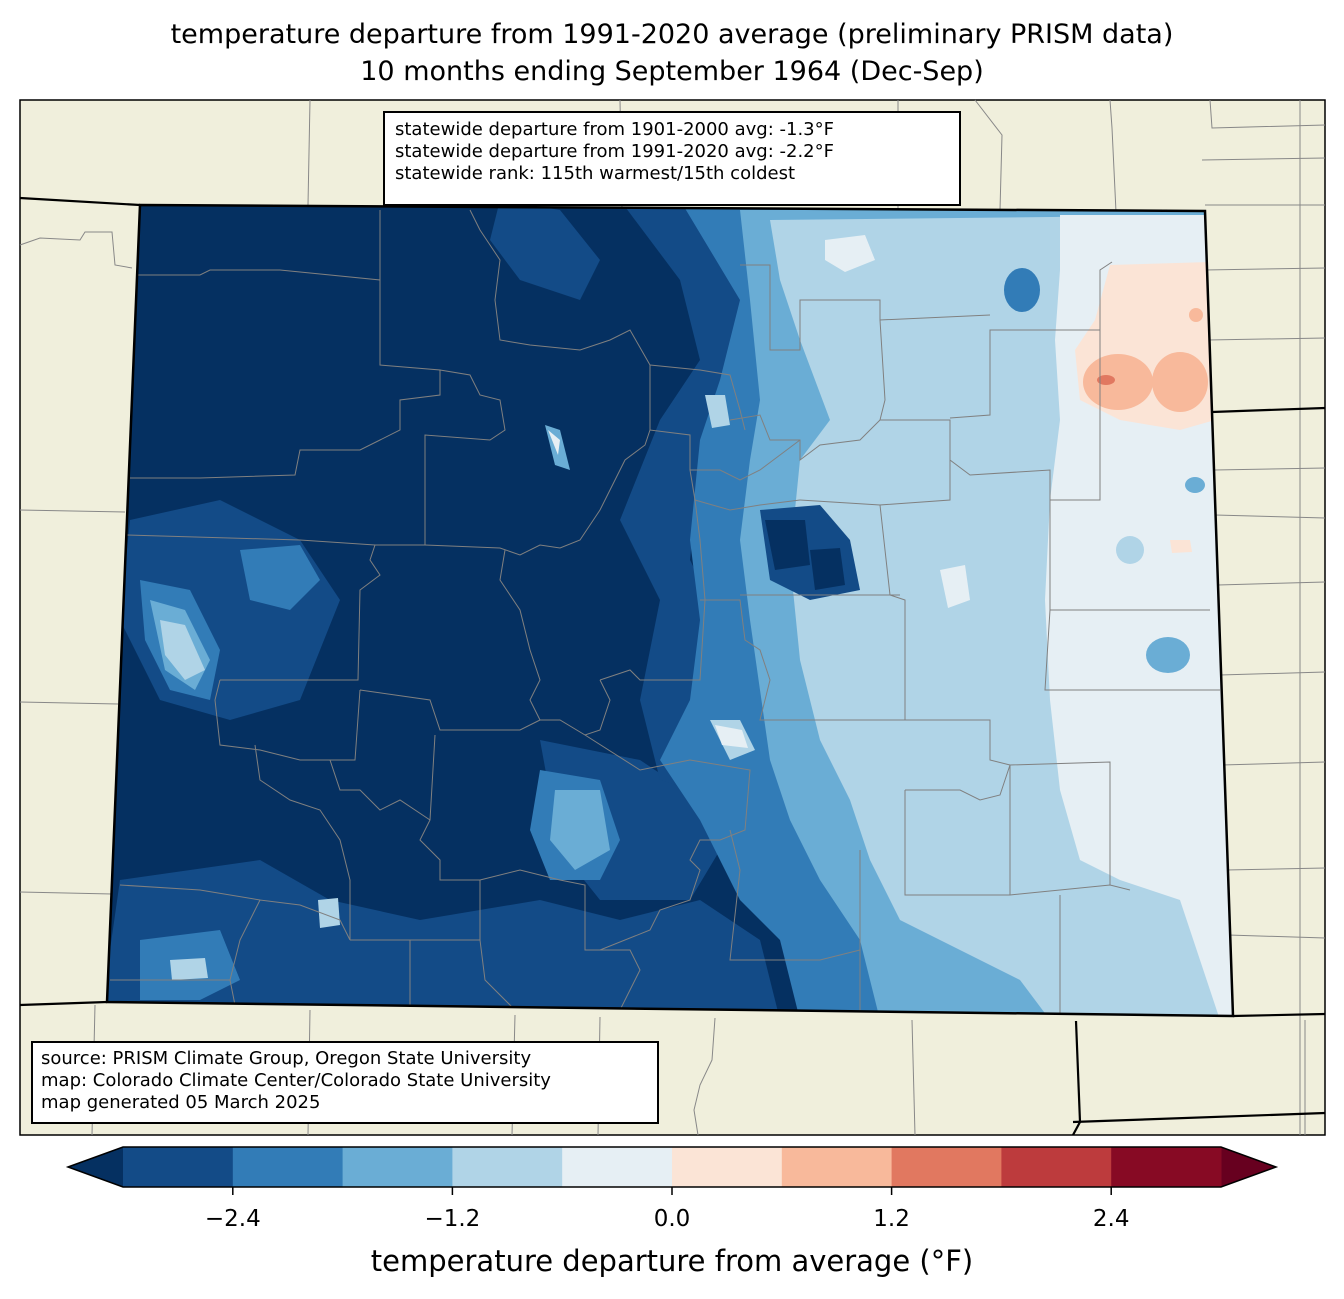 The width and height of the screenshot is (1344, 1299). I want to click on colorbar-label: temperature departure from average (°F), so click(672, 1261).